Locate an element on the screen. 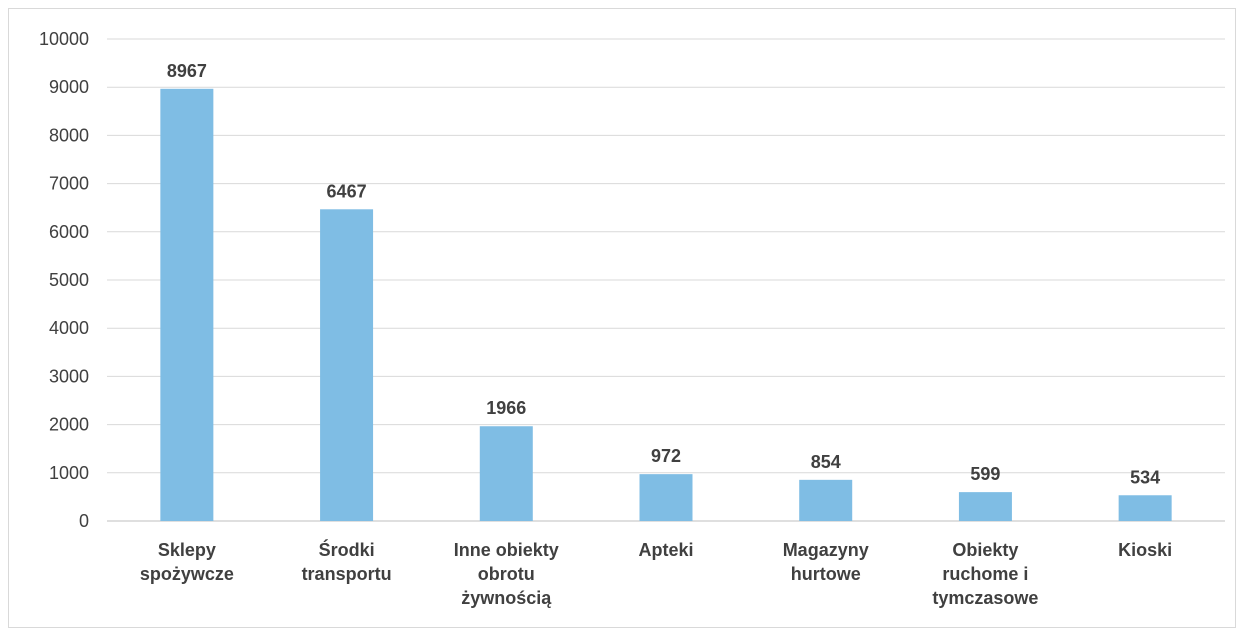 This screenshot has width=1246, height=636. data-label: 534 is located at coordinates (1145, 477).